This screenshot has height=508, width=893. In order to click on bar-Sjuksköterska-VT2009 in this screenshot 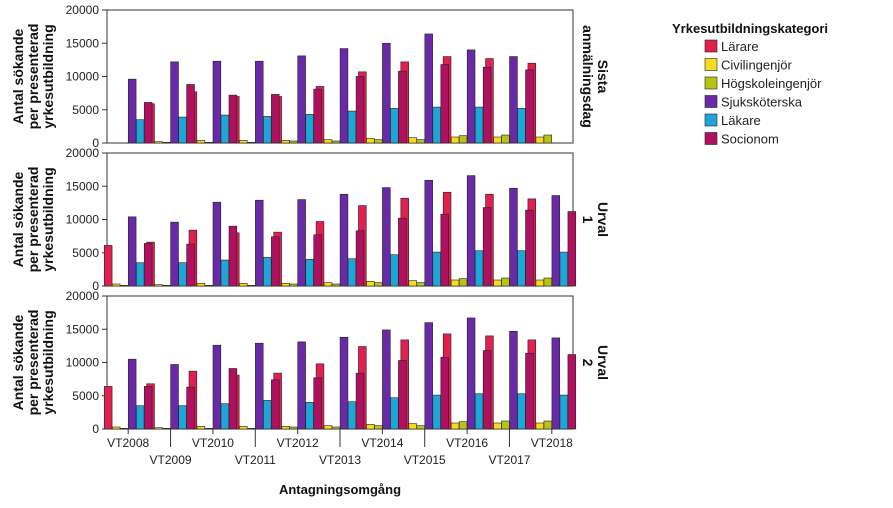, I will do `click(174, 397)`.